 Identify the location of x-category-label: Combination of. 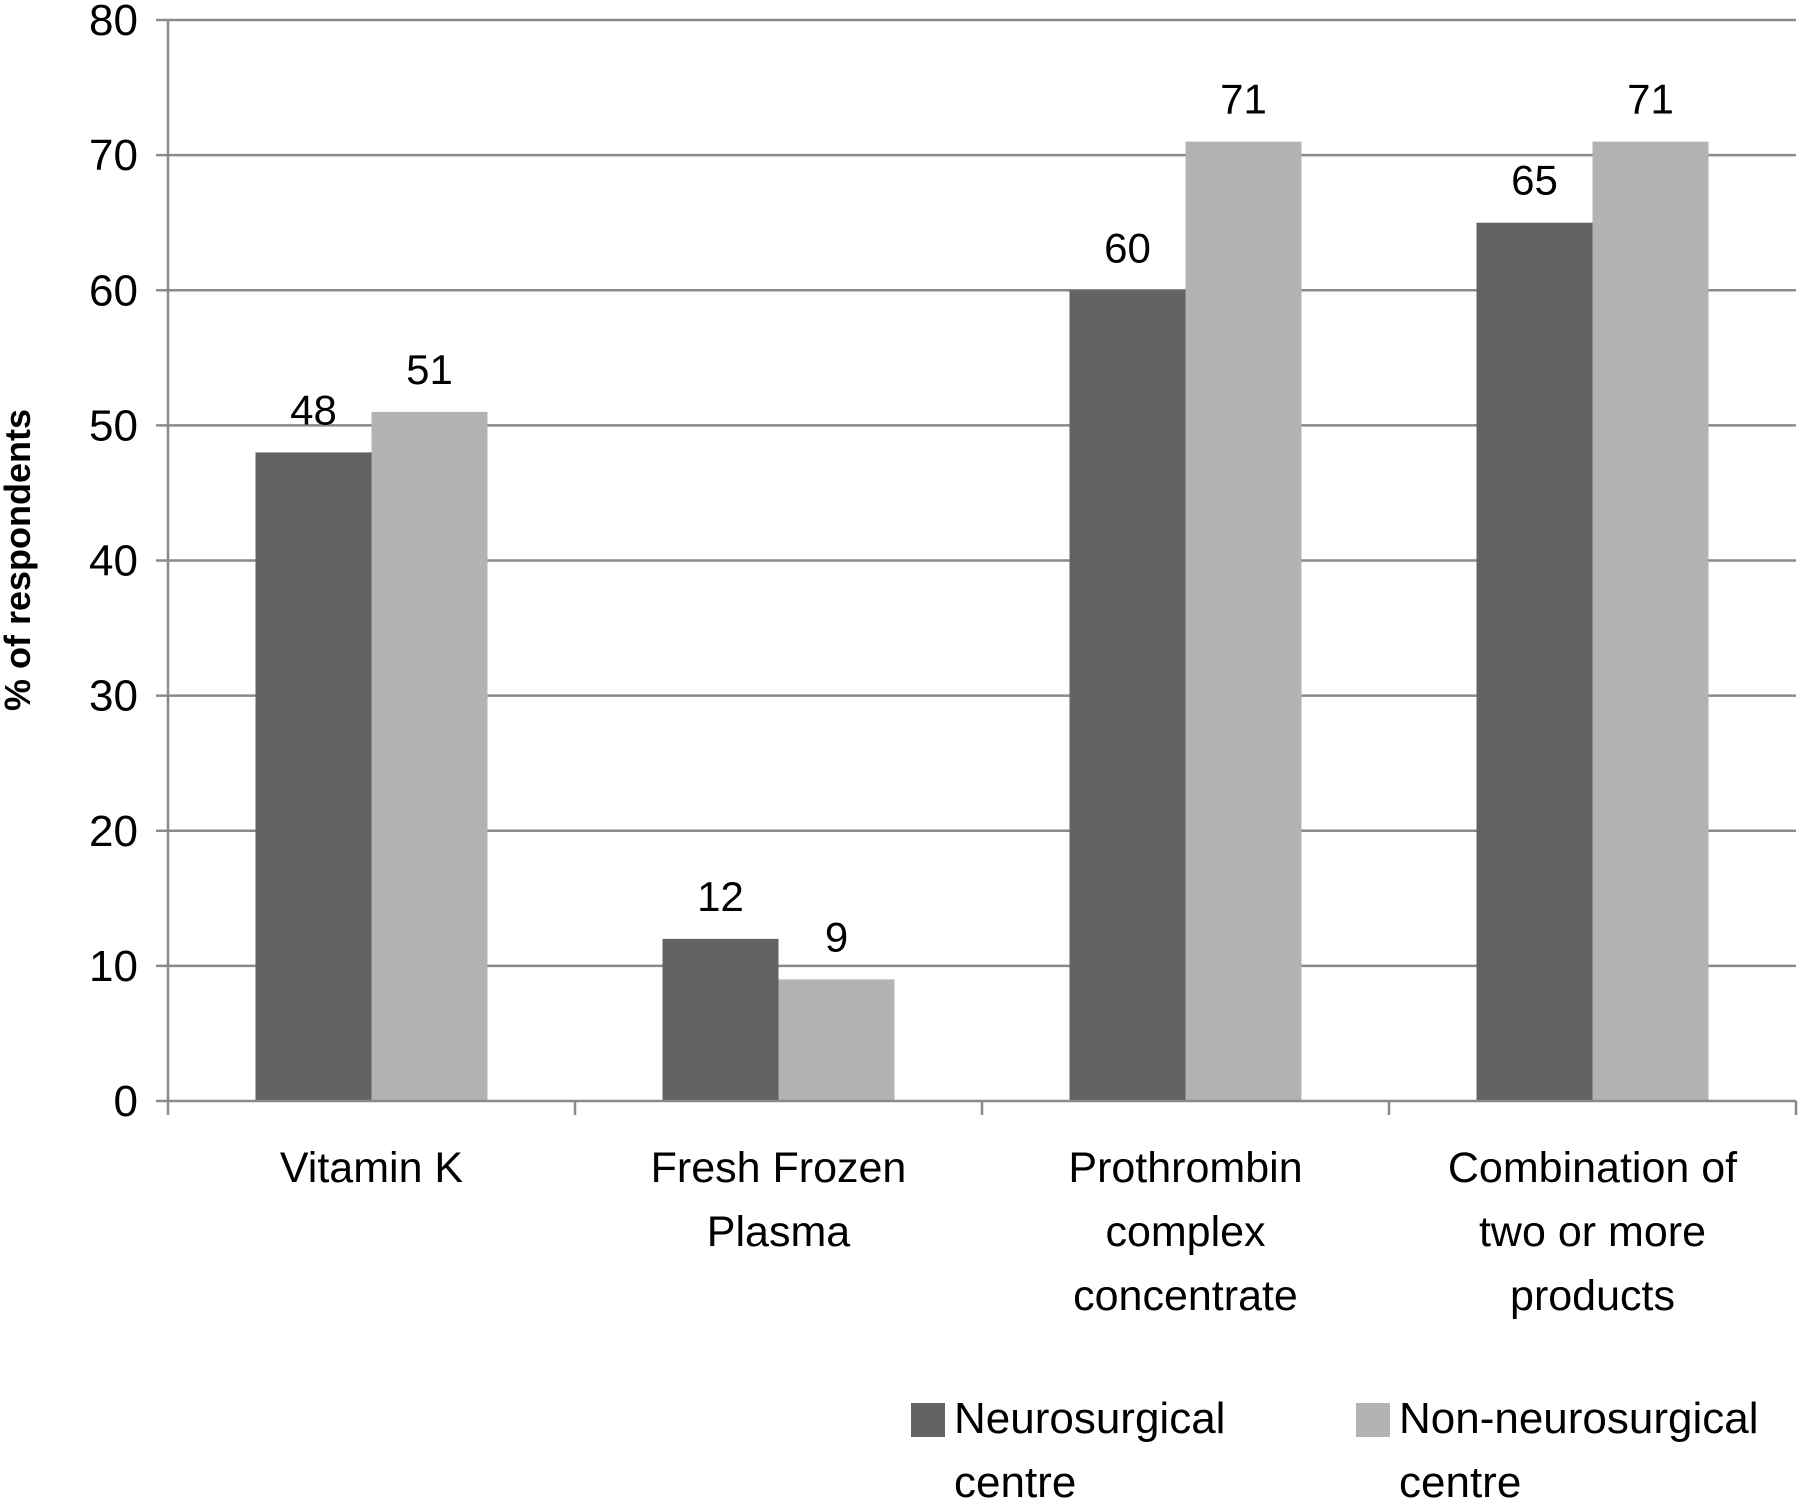
(1593, 1168).